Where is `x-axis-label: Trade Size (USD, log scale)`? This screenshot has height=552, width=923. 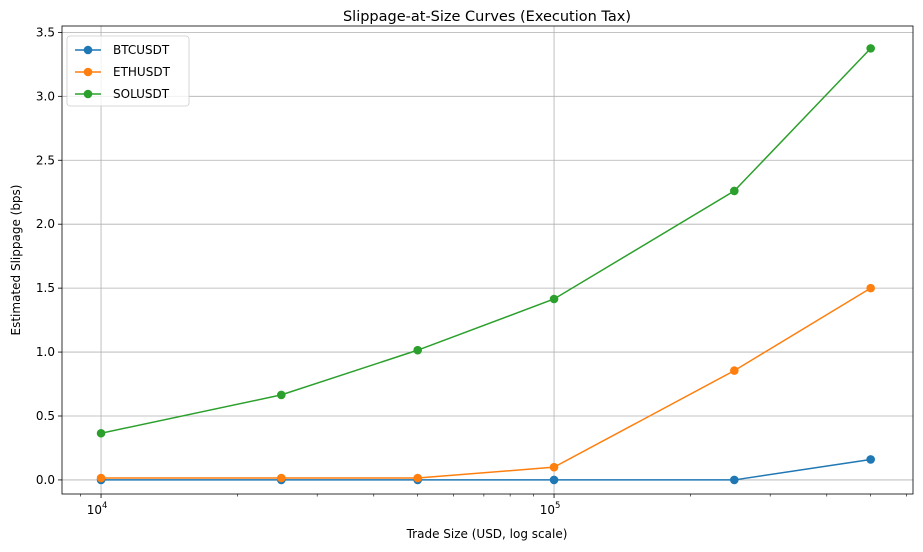 x-axis-label: Trade Size (USD, log scale) is located at coordinates (487, 534).